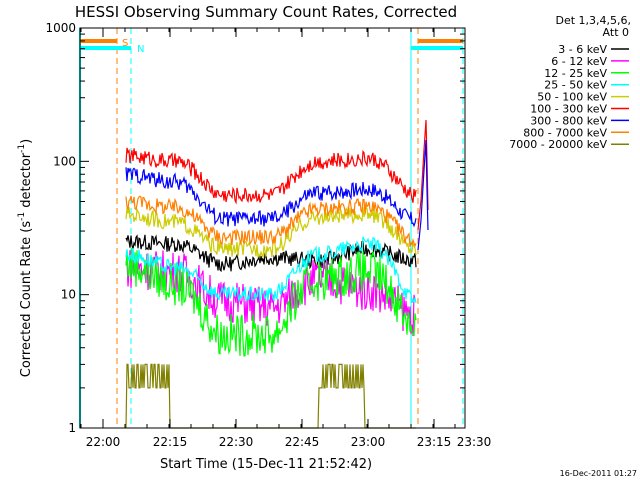 This screenshot has width=640, height=480. I want to click on legend-header: Det 1,3,4,5,6,, so click(593, 20).